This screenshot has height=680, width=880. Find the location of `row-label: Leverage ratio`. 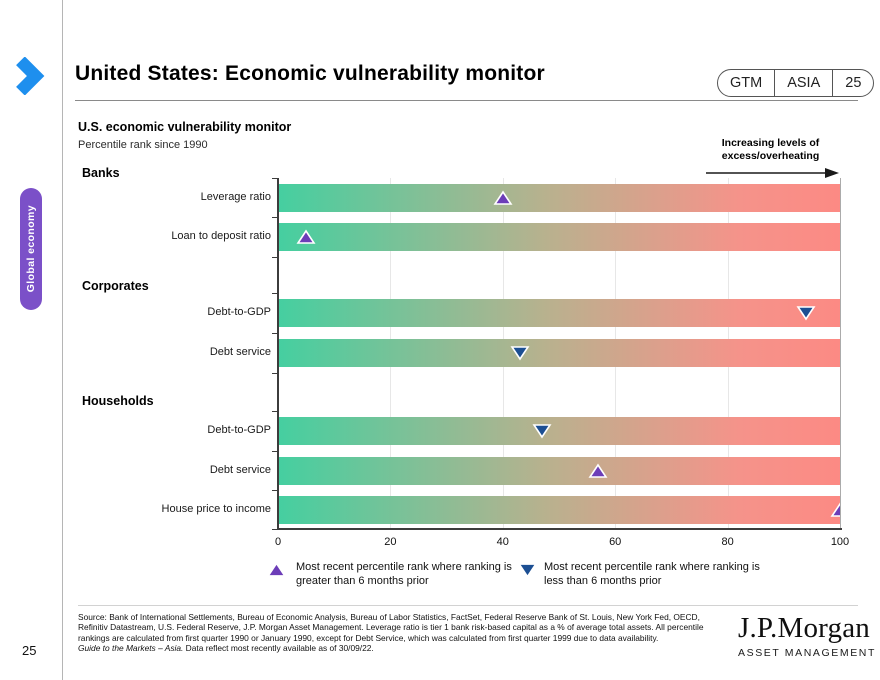

row-label: Leverage ratio is located at coordinates (235, 197).